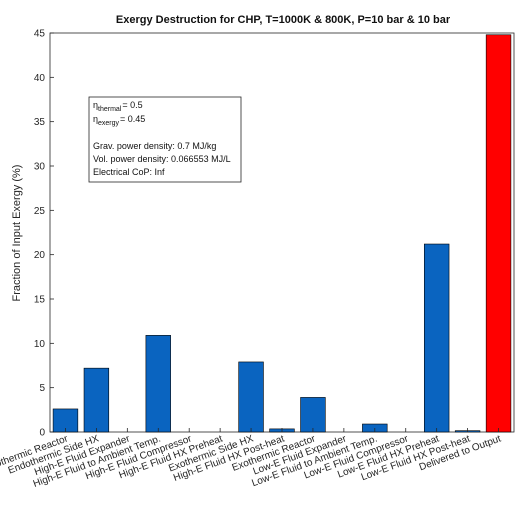 This screenshot has height=520, width=521. I want to click on eta-exergy-line: ηexergy= 0.45, so click(119, 120).